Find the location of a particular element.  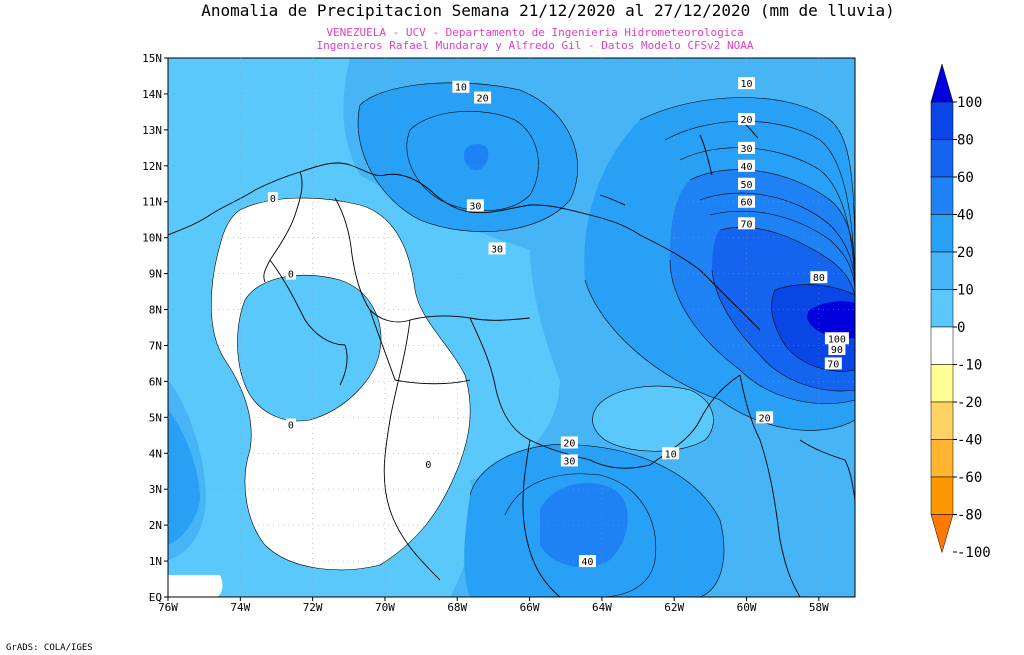

lat-tick-label: 9N is located at coordinates (155, 274).